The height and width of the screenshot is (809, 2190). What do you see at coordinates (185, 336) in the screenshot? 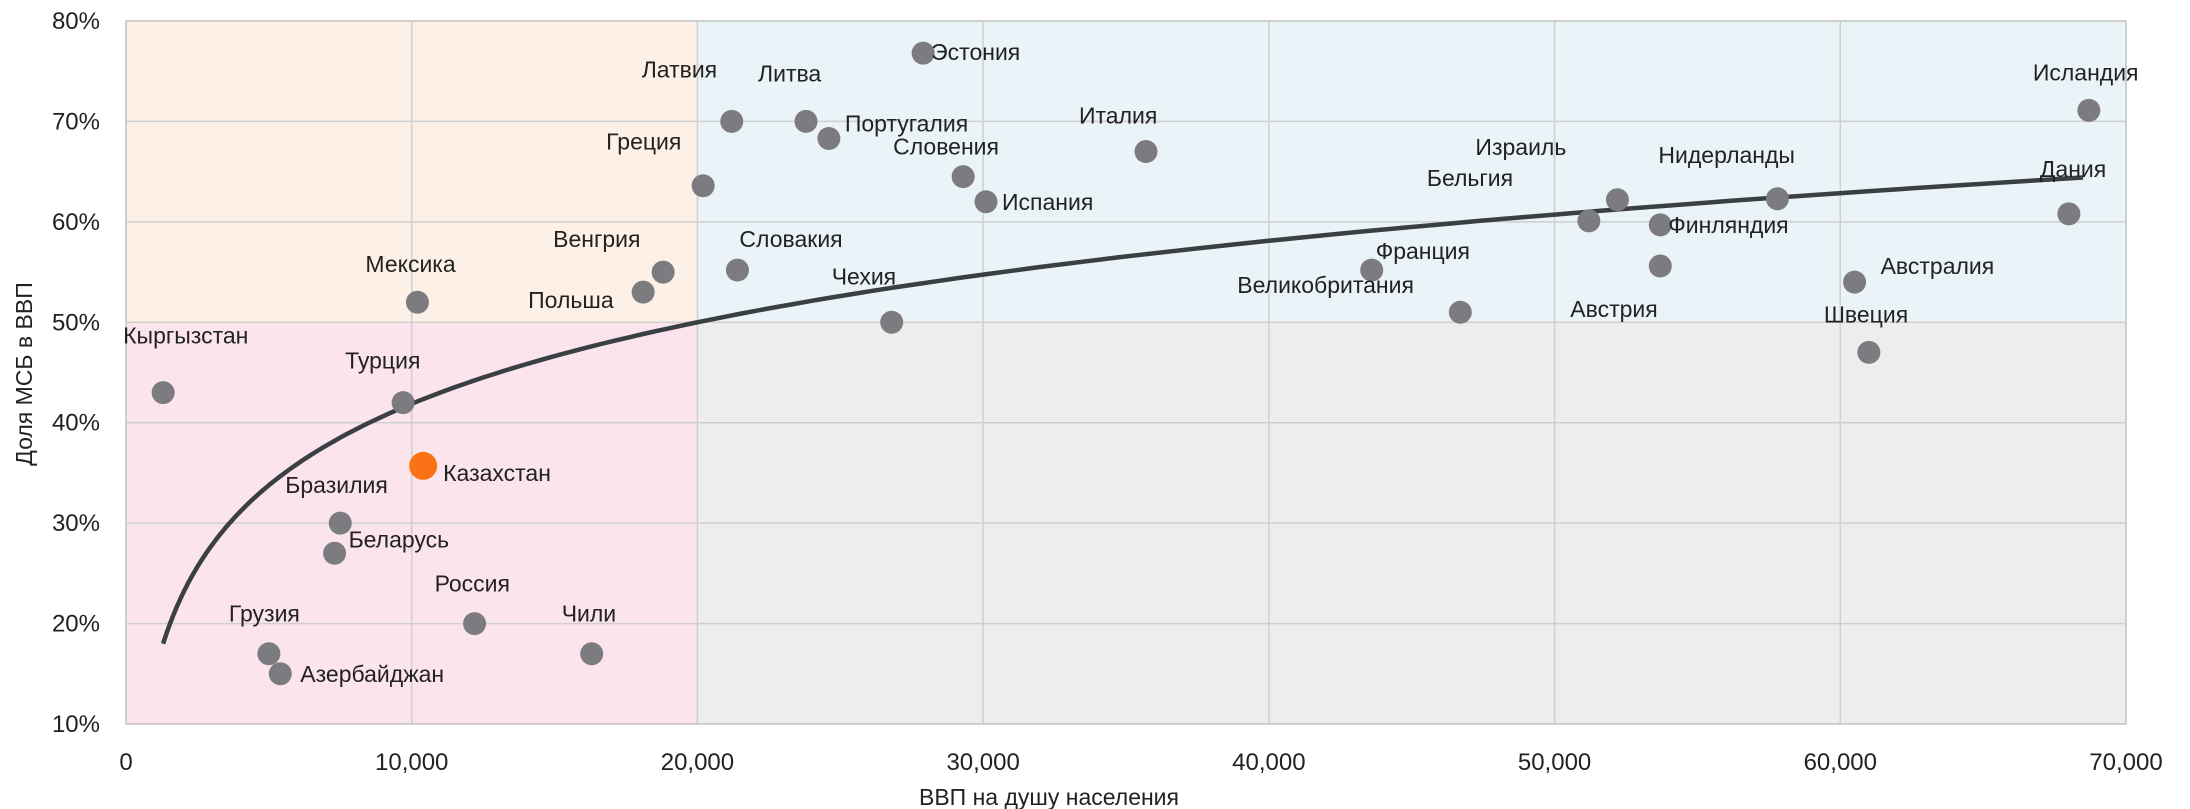
I see `point-label: Кыргызстан` at bounding box center [185, 336].